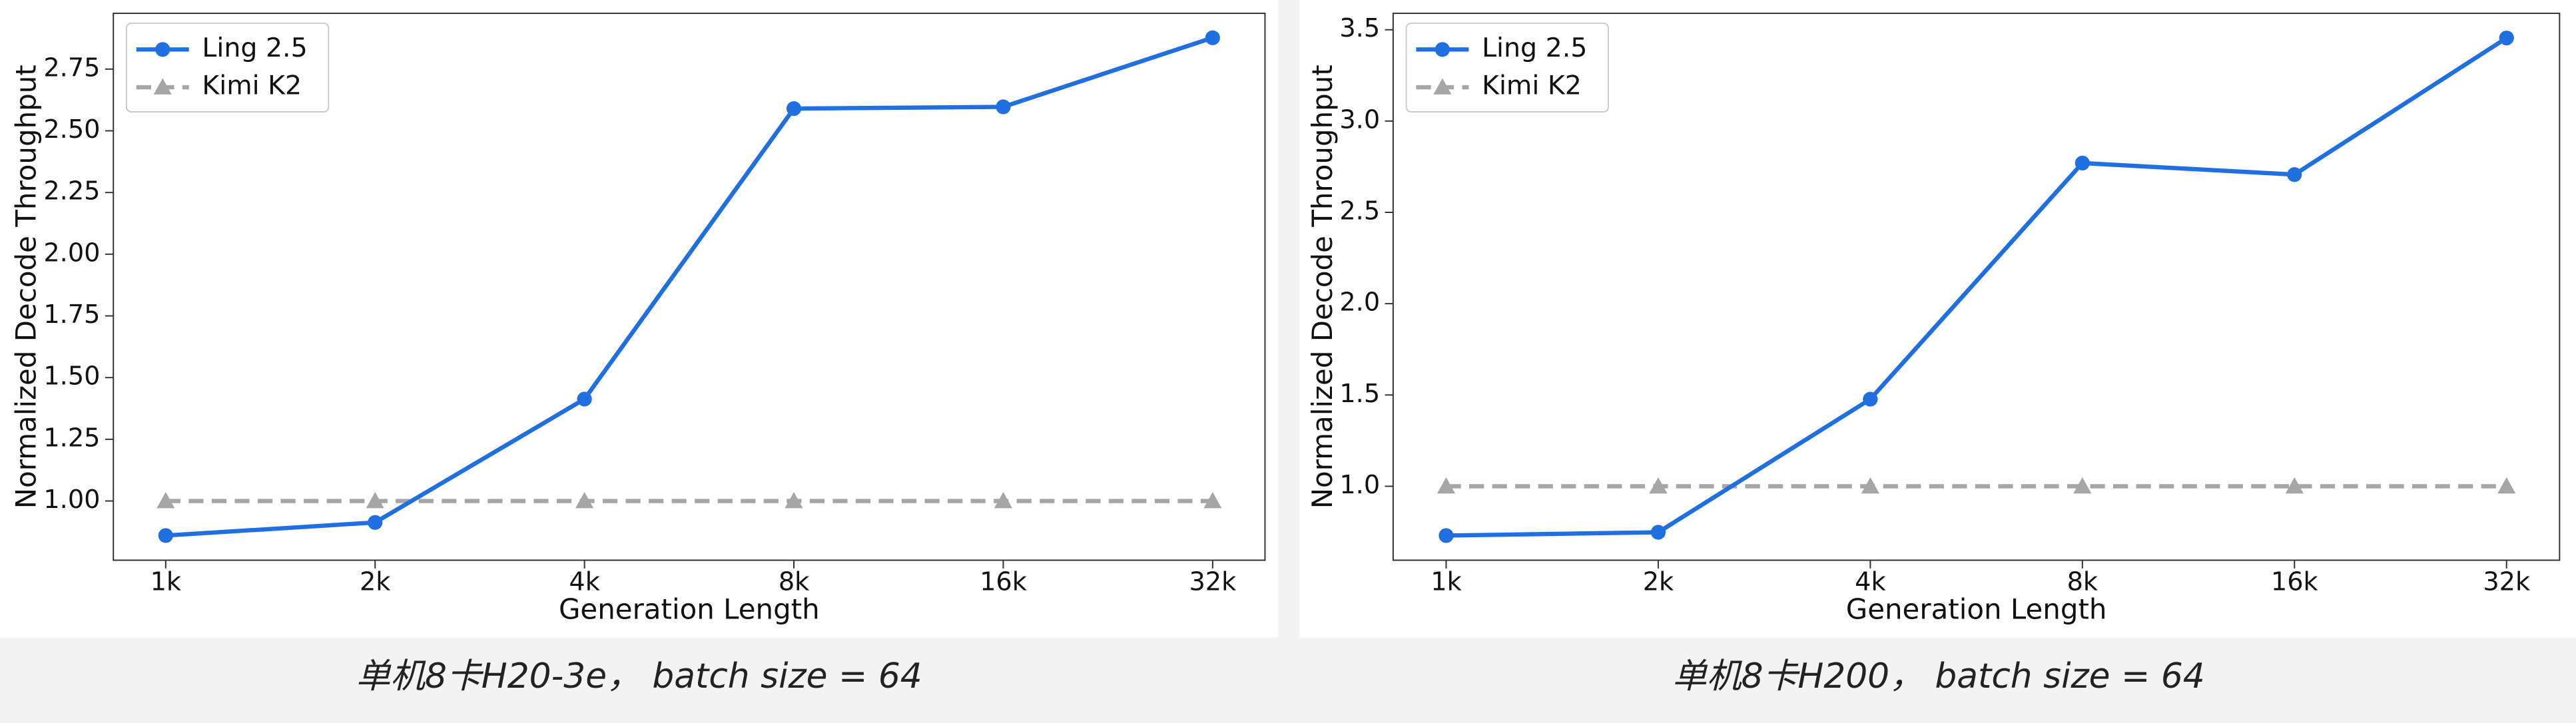 The width and height of the screenshot is (2576, 723). What do you see at coordinates (71, 438) in the screenshot?
I see `y-tick-label: 1.25` at bounding box center [71, 438].